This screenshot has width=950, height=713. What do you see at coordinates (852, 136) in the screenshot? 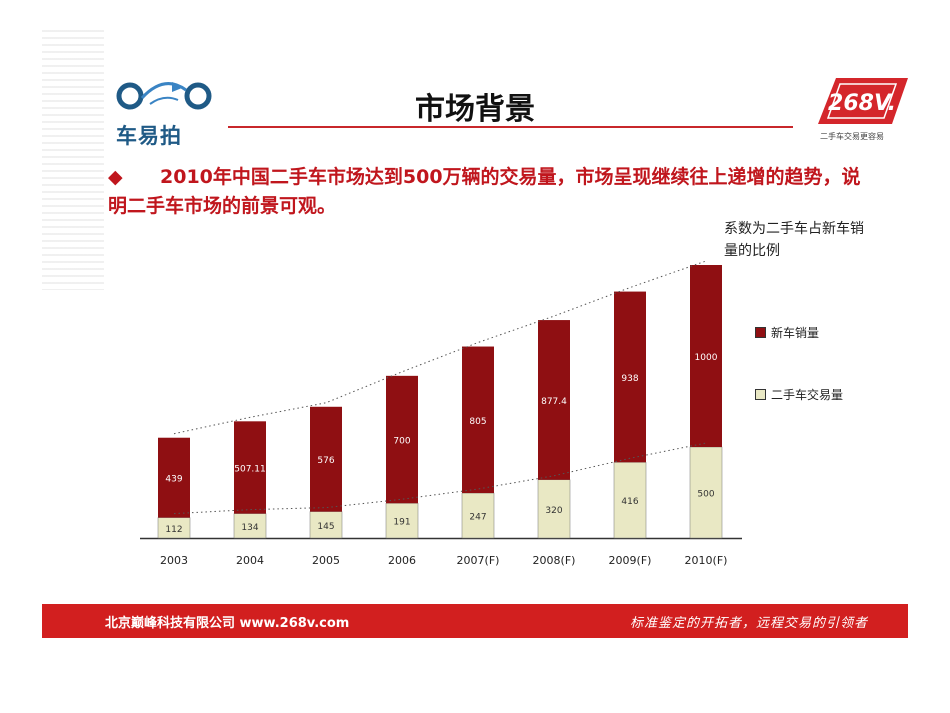
I see `brand-tagline: 二手车交易更容易` at bounding box center [852, 136].